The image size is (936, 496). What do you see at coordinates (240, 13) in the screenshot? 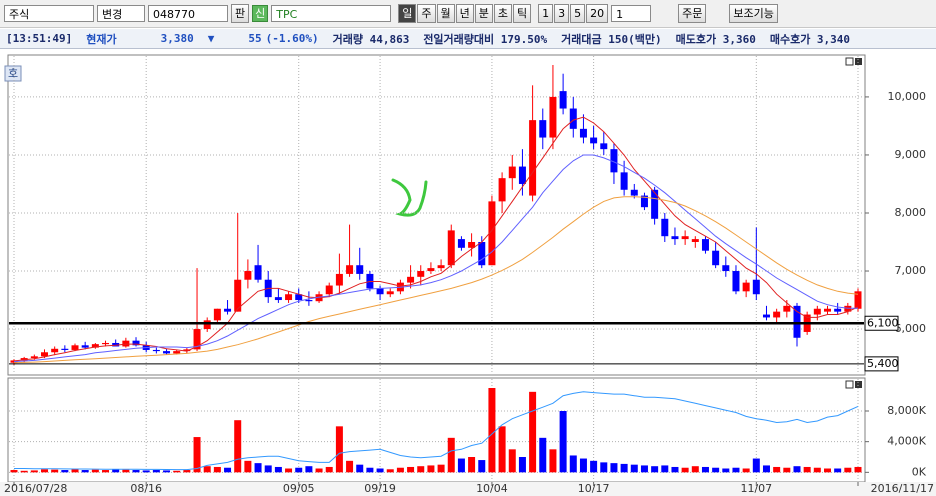
I see `pan-button: 판` at bounding box center [240, 13].